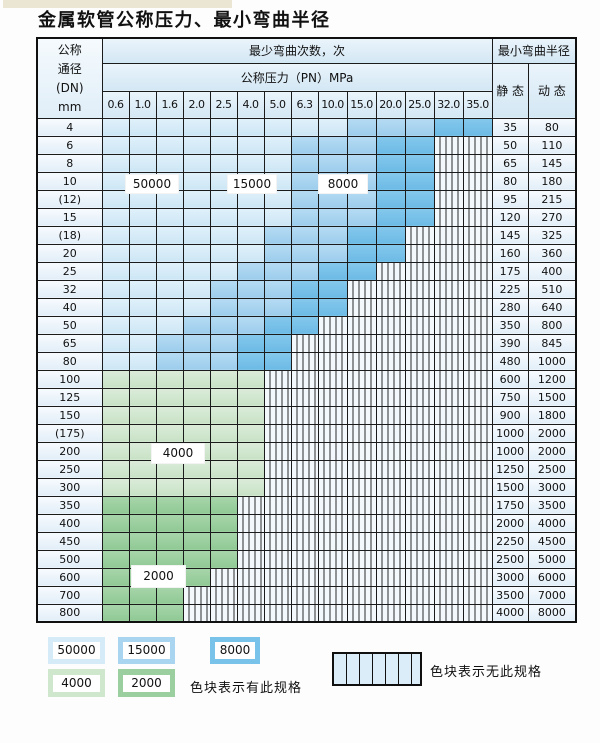 Image resolution: width=600 pixels, height=743 pixels. Describe the element at coordinates (252, 184) in the screenshot. I see `zone-count-label: 15000` at that location.